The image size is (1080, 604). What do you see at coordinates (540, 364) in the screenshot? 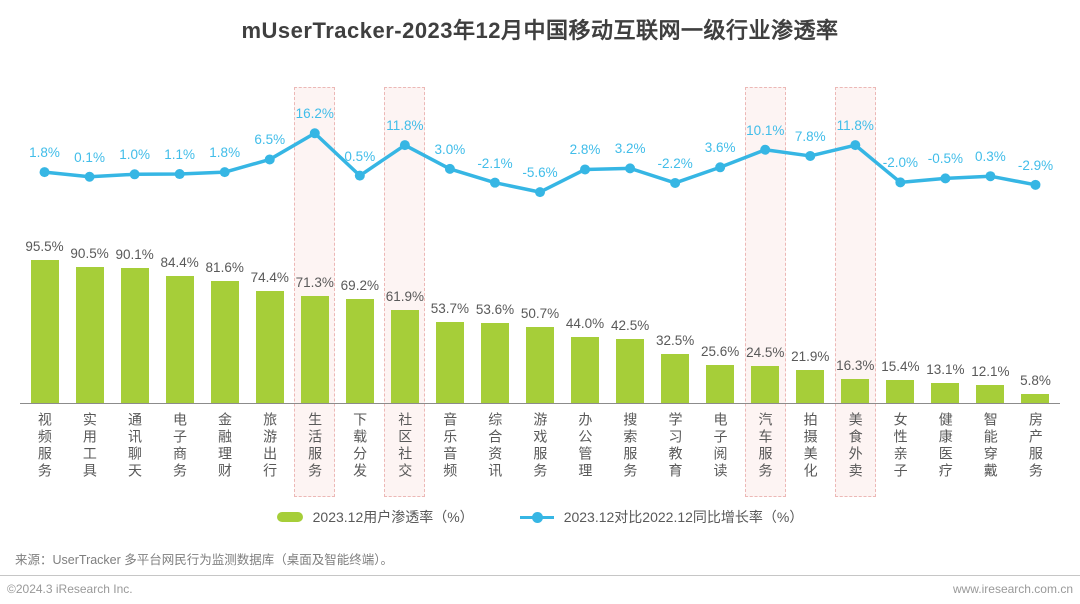
I see `bar-游戏服务` at bounding box center [540, 364].